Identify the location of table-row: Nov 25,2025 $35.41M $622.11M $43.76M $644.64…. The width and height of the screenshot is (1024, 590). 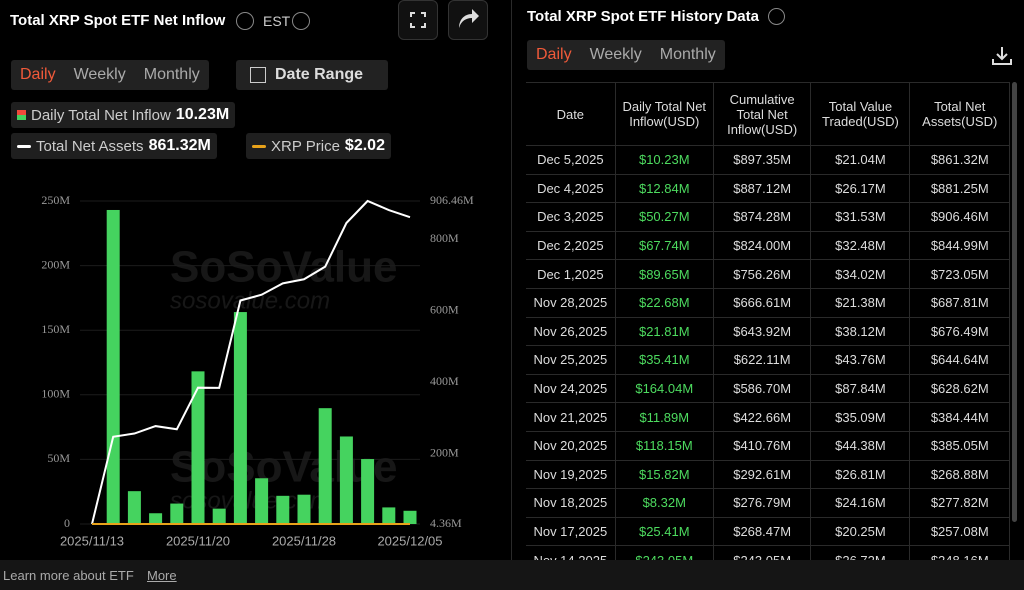
(768, 360).